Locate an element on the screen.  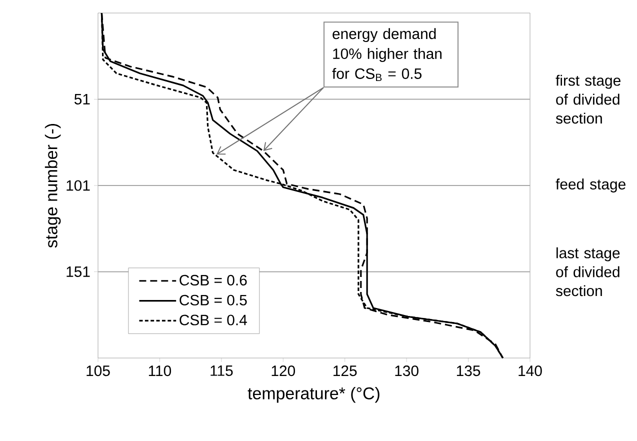
y-axis-title: stage number (-) is located at coordinates (52, 186).